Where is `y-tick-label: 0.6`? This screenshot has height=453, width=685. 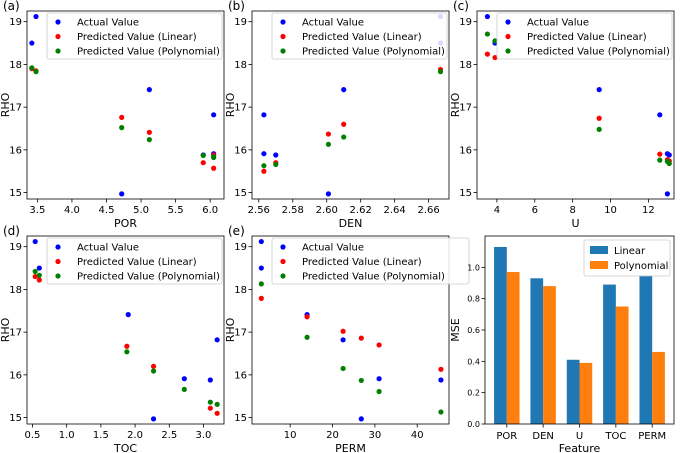
y-tick-label: 0.6 is located at coordinates (473, 330).